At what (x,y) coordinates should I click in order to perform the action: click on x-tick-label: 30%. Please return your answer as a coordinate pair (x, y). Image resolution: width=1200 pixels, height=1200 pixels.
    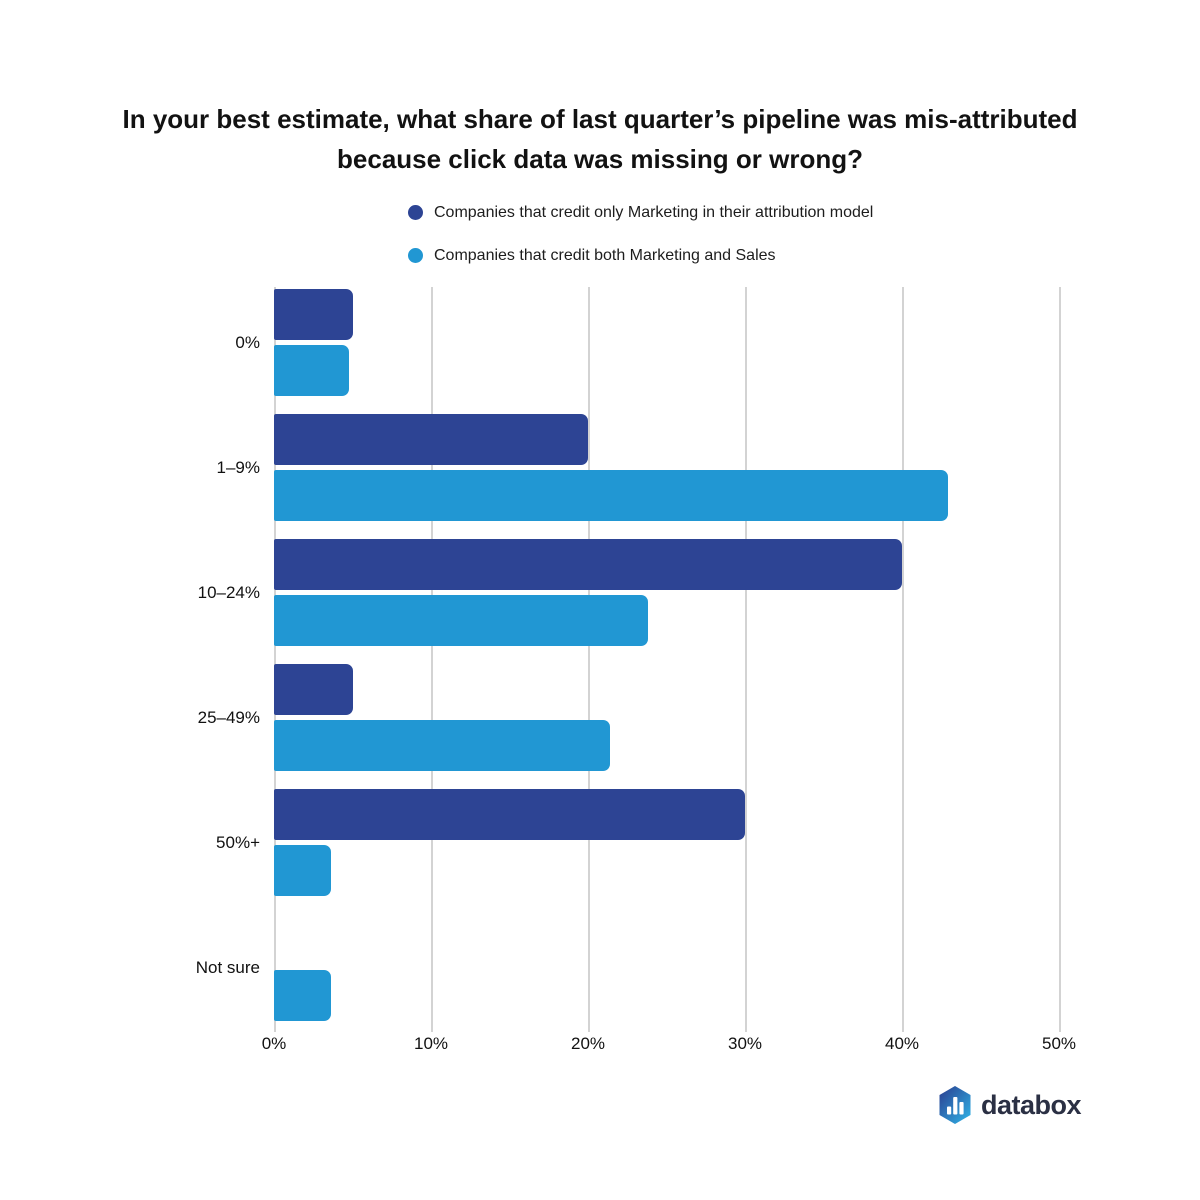
    Looking at the image, I should click on (745, 1043).